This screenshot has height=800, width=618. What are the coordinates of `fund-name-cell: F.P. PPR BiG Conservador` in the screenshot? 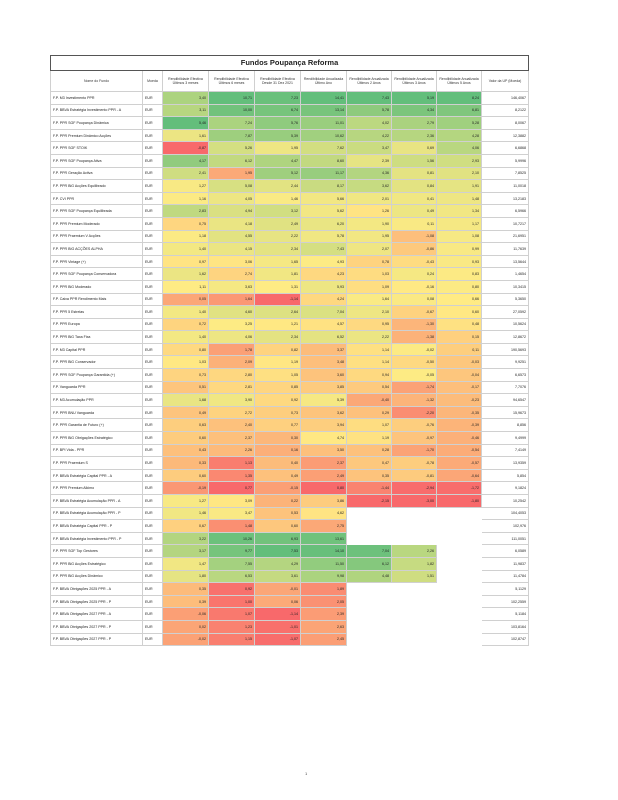 It's located at (96, 362).